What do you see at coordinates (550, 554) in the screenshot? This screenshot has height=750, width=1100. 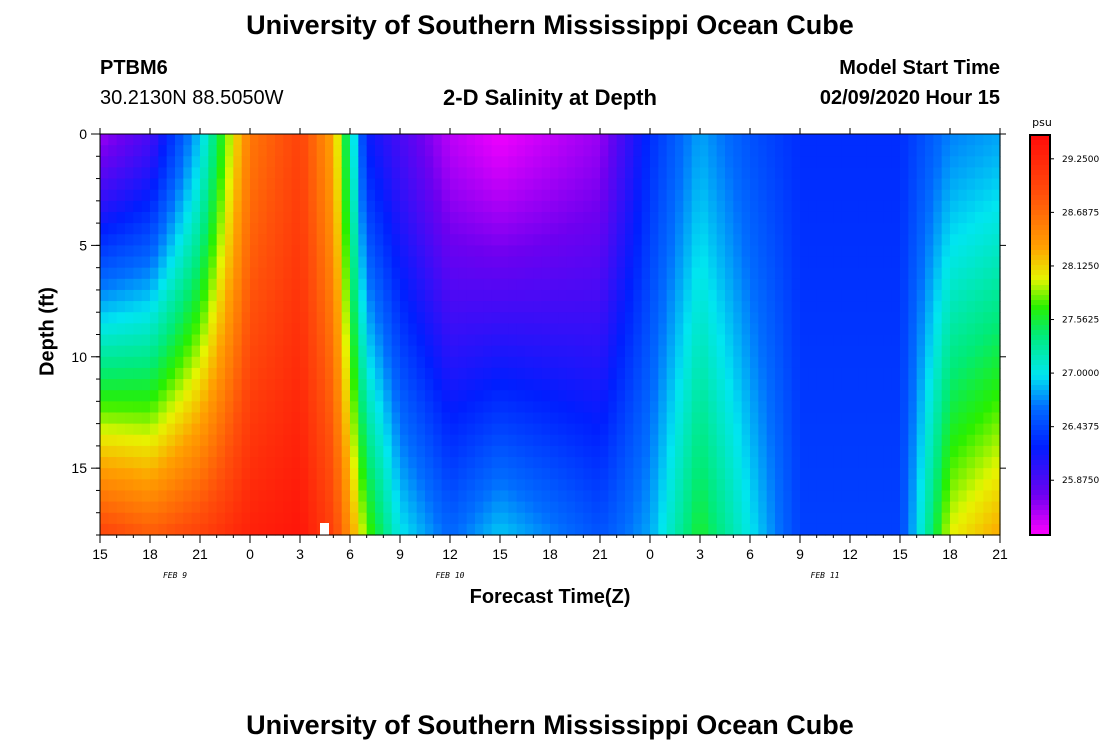 I see `x-tick-label: 18` at bounding box center [550, 554].